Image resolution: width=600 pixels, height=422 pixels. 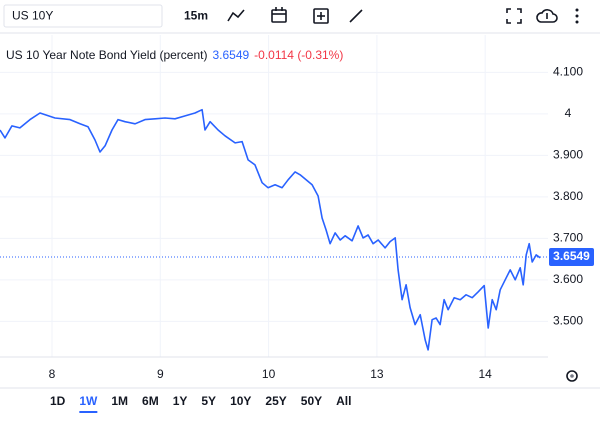 What do you see at coordinates (160, 374) in the screenshot?
I see `x-tick-label: 9` at bounding box center [160, 374].